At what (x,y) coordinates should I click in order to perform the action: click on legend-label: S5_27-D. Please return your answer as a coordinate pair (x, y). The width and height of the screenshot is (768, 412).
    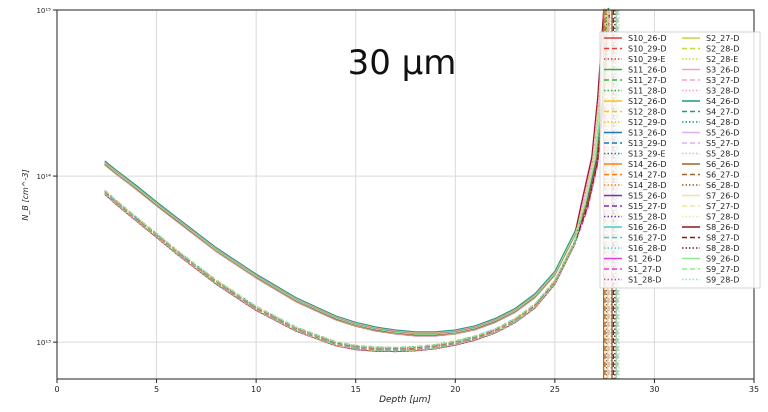
    Looking at the image, I should click on (722, 143).